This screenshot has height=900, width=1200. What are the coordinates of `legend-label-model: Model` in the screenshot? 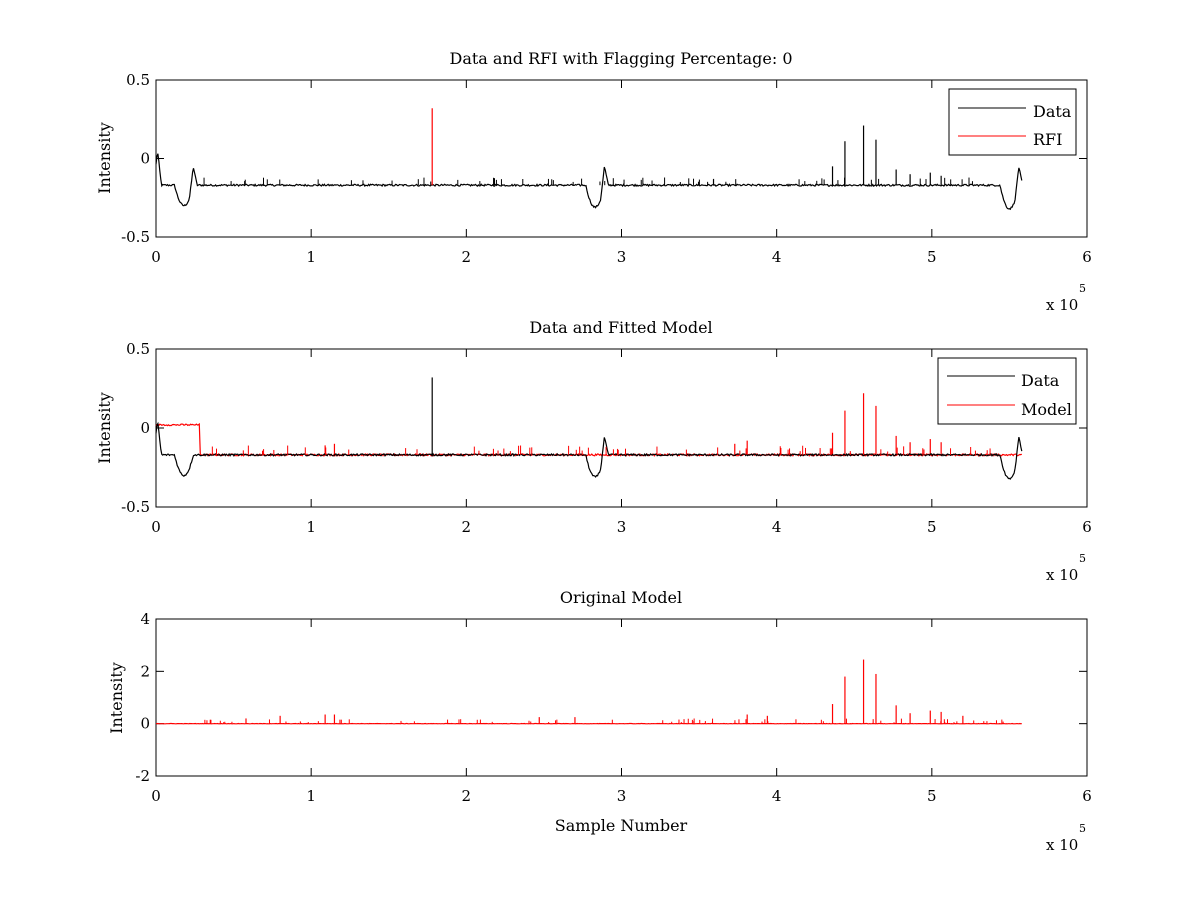 It's located at (1046, 409).